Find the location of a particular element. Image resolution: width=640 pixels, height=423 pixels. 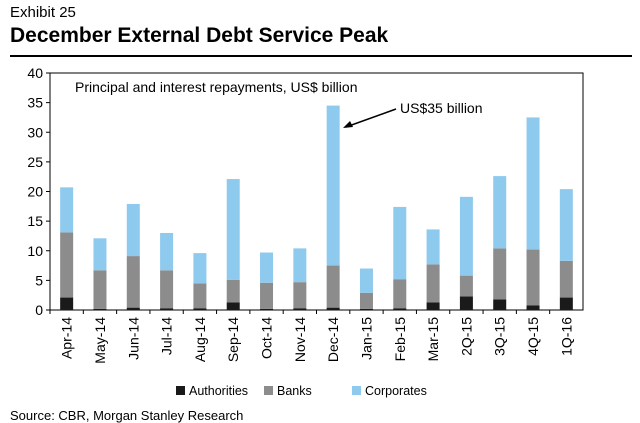

y-tick-label: 5 is located at coordinates (39, 280).